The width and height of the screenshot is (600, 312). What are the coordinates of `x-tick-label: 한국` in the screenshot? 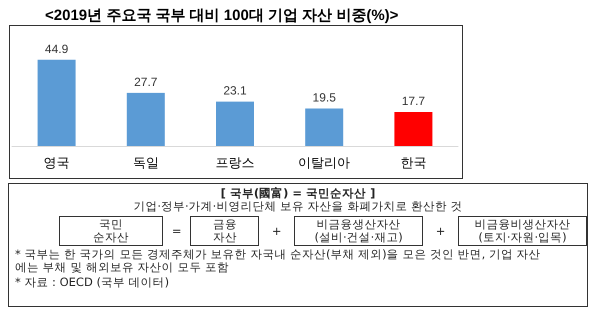 It's located at (413, 162).